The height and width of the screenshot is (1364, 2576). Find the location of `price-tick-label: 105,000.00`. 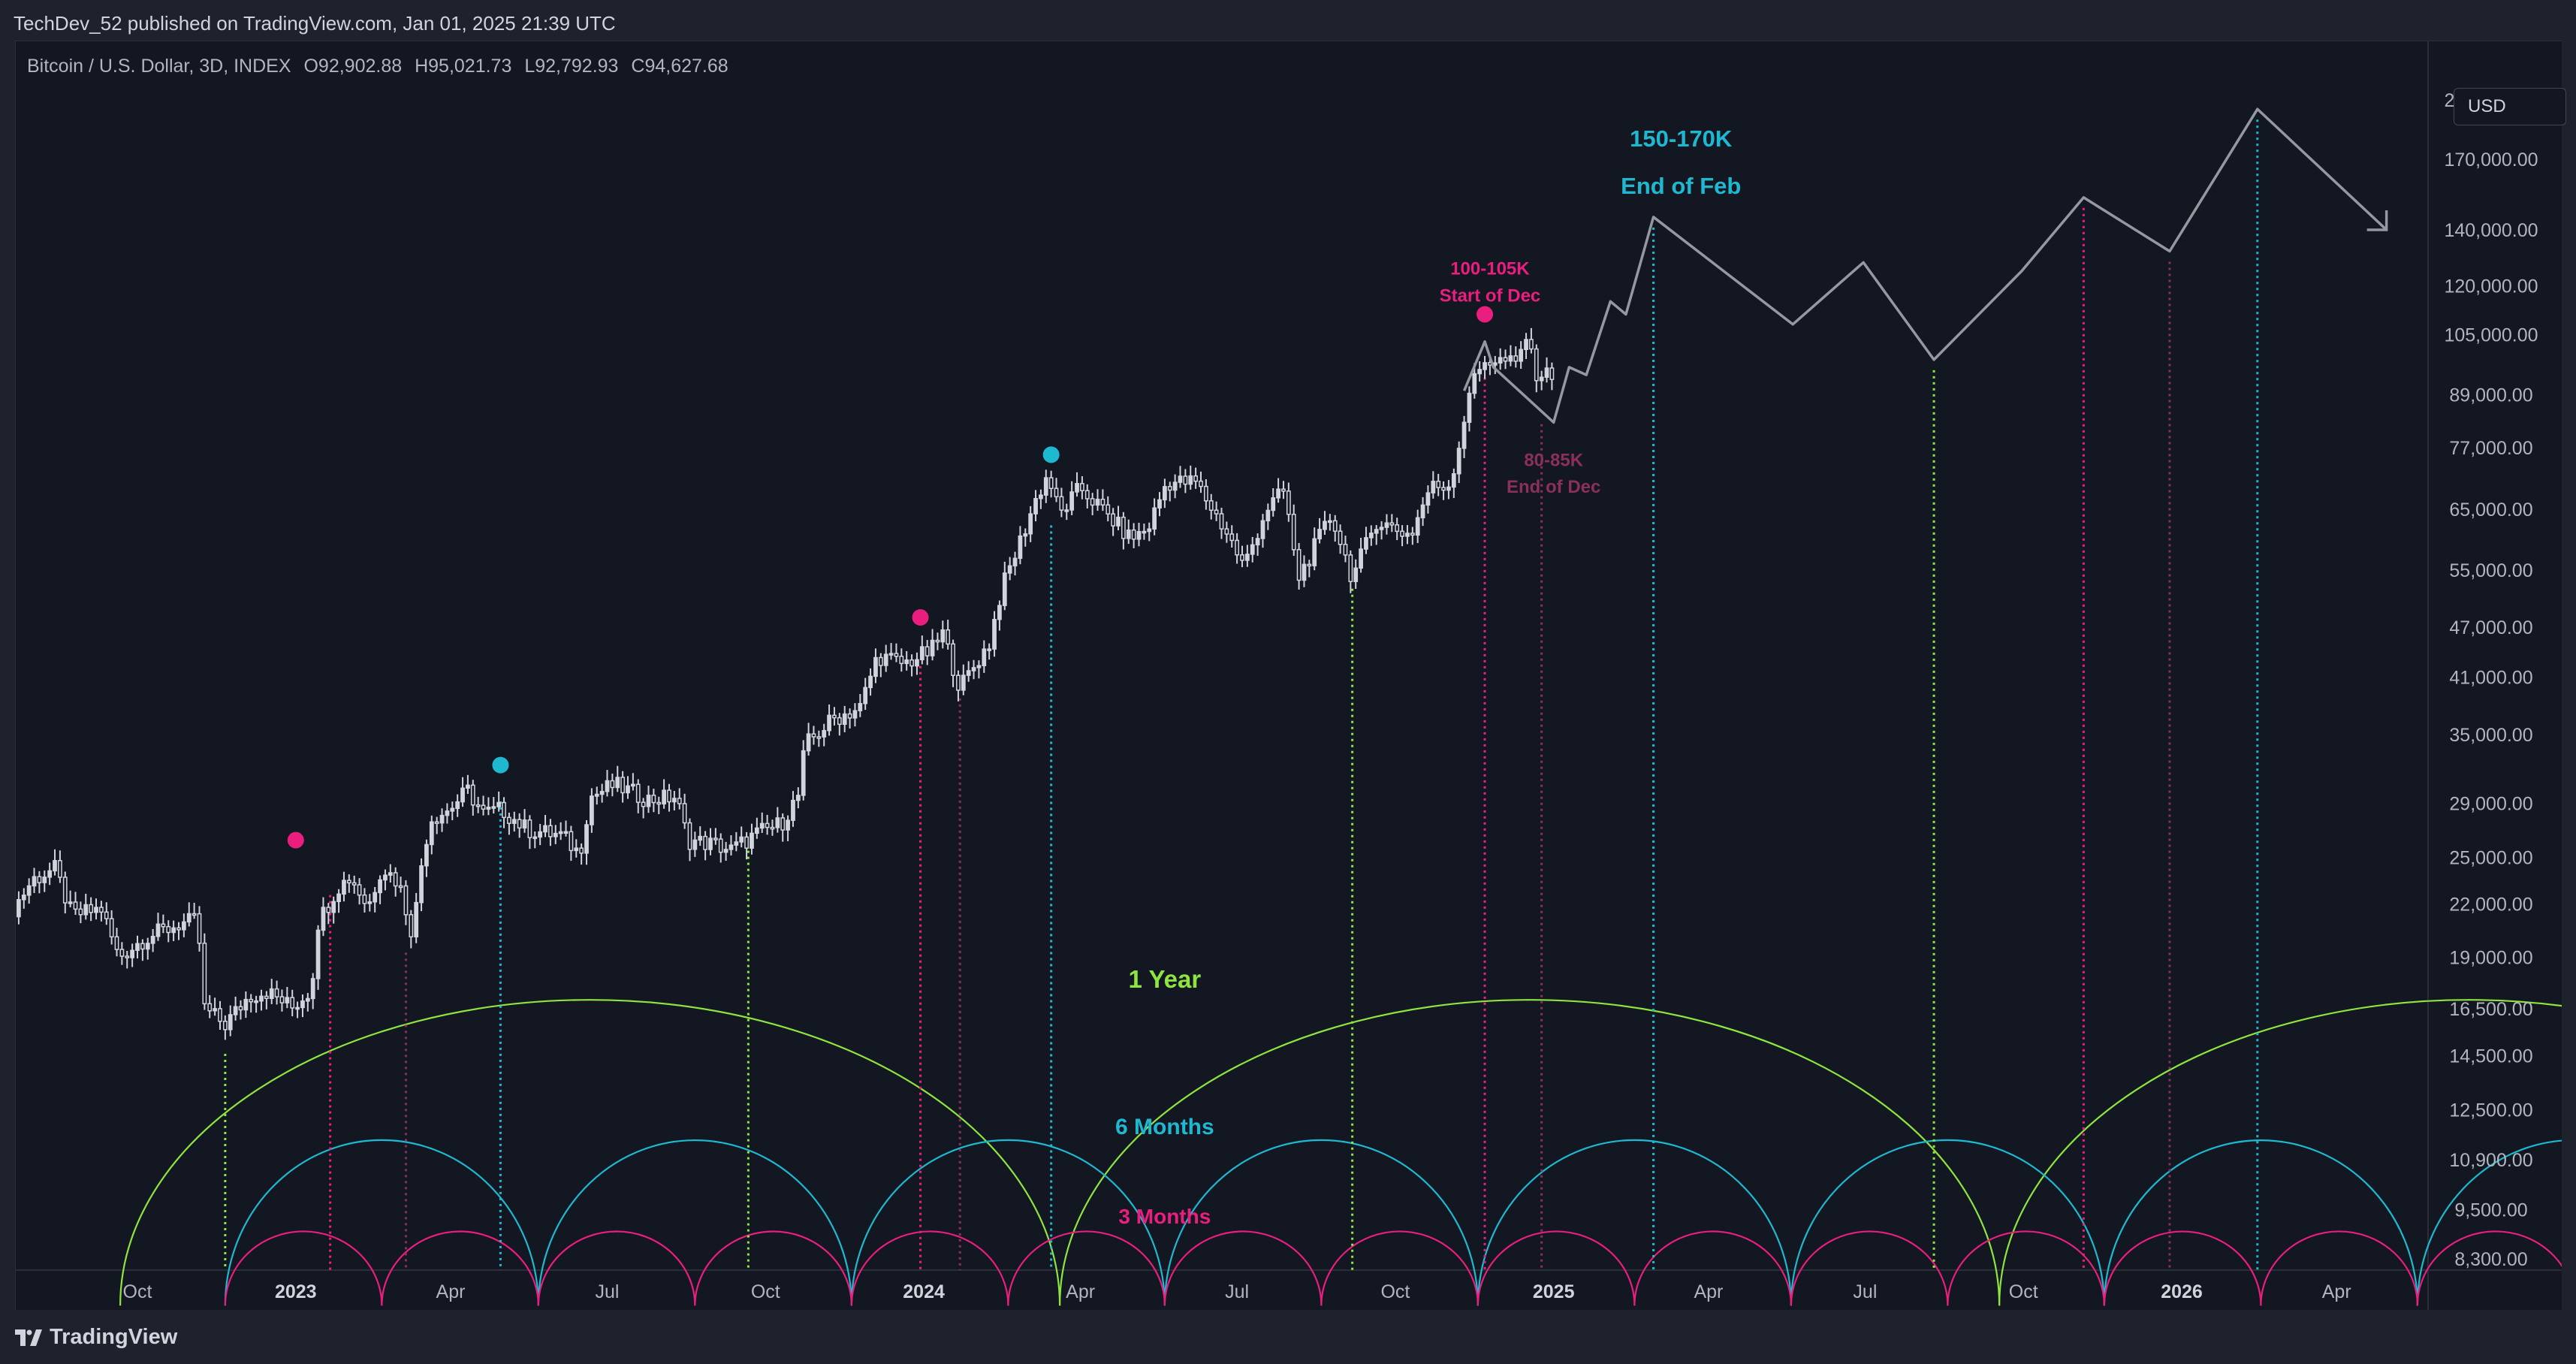

price-tick-label: 105,000.00 is located at coordinates (2491, 335).